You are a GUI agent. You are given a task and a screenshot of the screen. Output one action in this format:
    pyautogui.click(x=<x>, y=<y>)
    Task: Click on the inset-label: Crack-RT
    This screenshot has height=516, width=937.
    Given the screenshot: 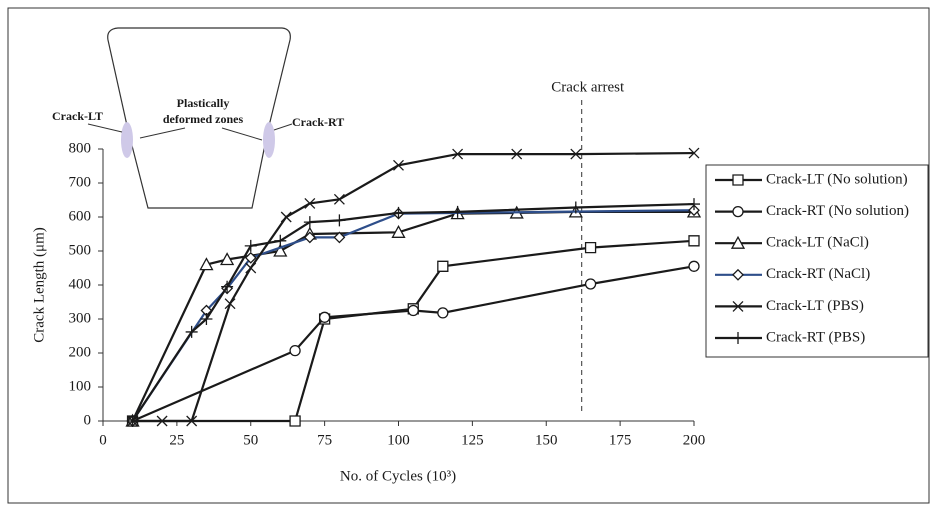 What is the action you would take?
    pyautogui.click(x=318, y=122)
    